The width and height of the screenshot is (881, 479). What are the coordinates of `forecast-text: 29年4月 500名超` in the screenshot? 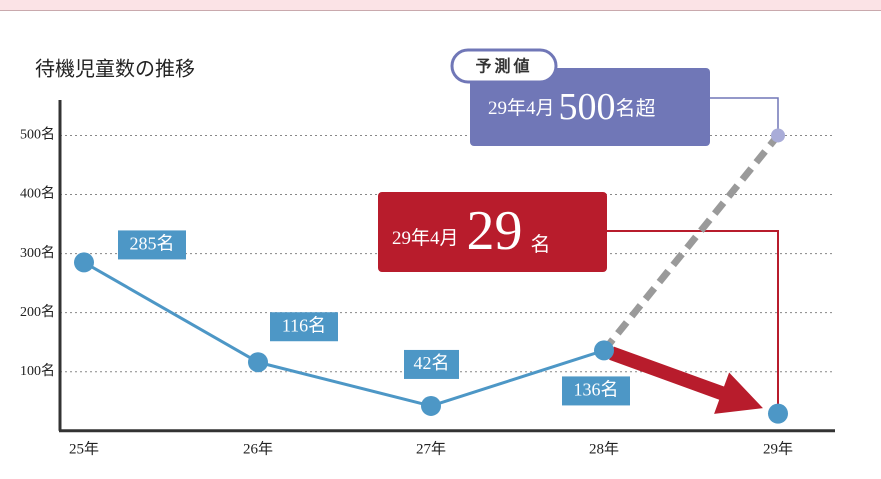 It's located at (572, 107).